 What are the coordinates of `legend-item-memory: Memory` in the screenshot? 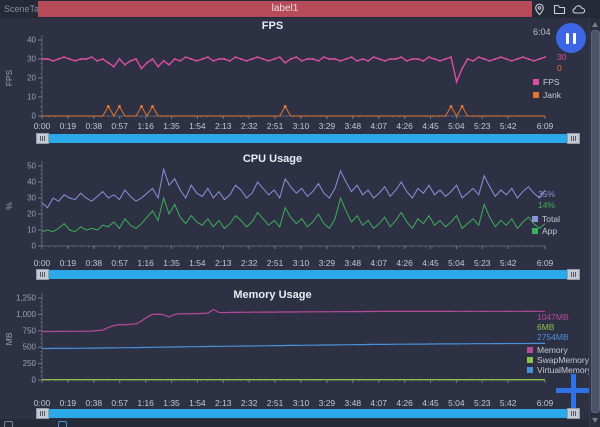 It's located at (547, 350).